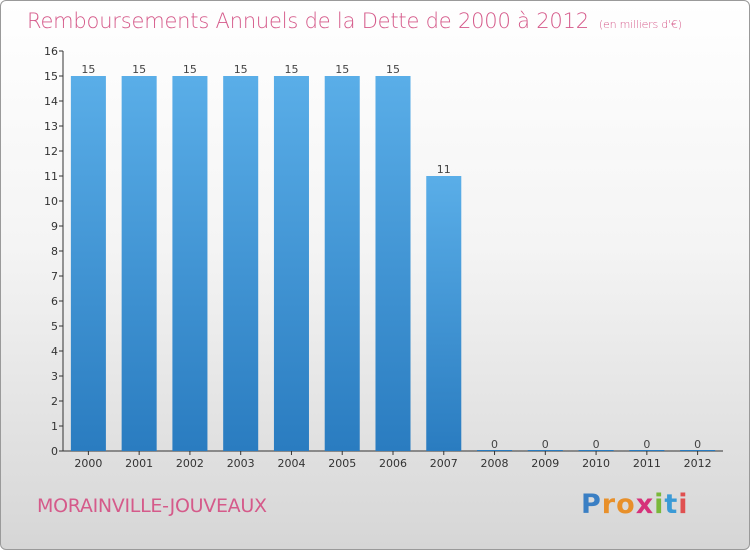 This screenshot has height=550, width=750. I want to click on x-tick-label: 2005, so click(342, 463).